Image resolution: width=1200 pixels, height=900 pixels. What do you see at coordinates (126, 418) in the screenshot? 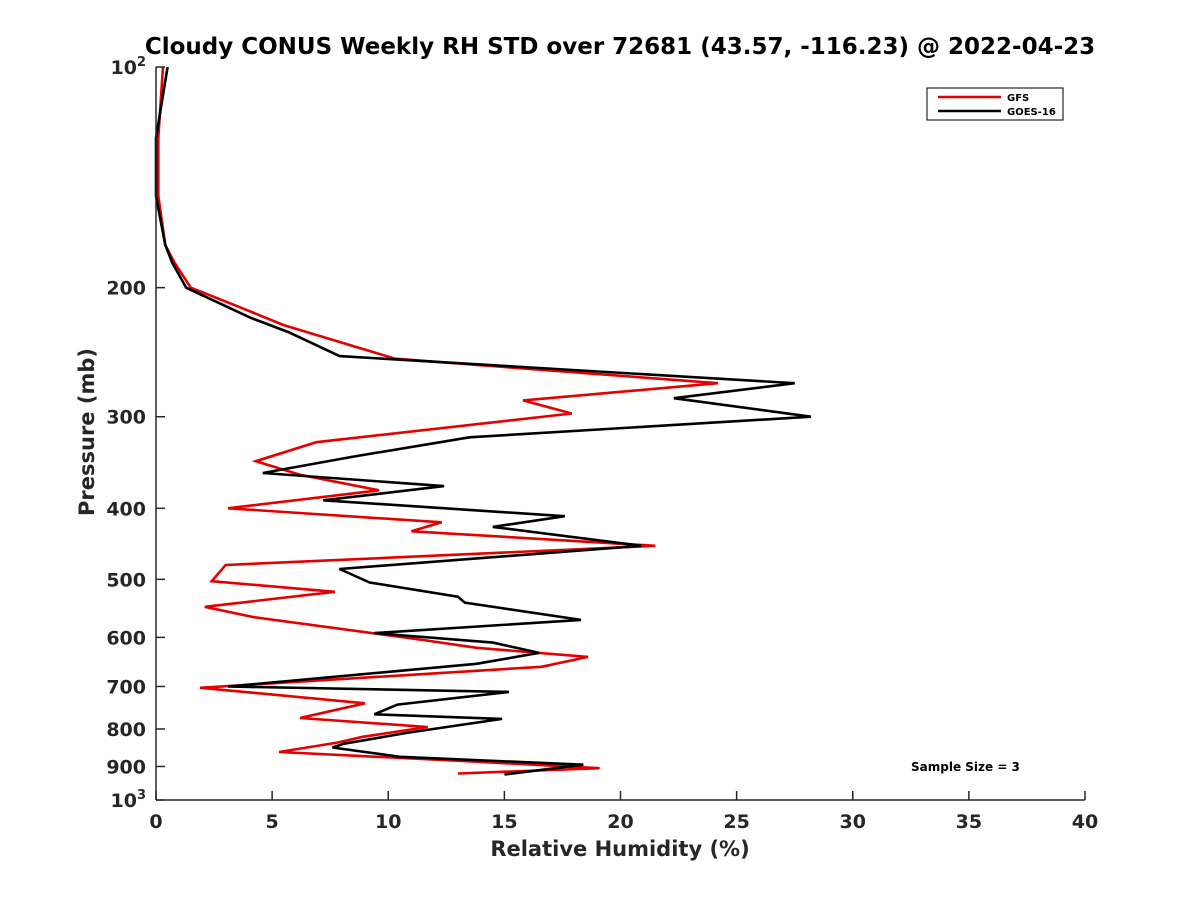
I see `y-tick-label: 300` at bounding box center [126, 418].